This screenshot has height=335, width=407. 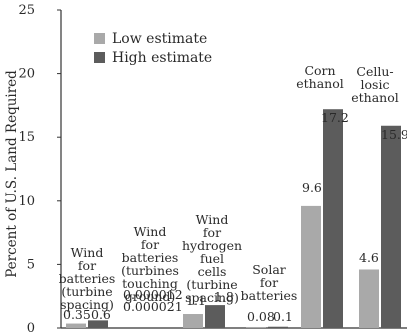 What do you see at coordinates (374, 71) in the screenshot?
I see `category-label: Cellu-` at bounding box center [374, 71].